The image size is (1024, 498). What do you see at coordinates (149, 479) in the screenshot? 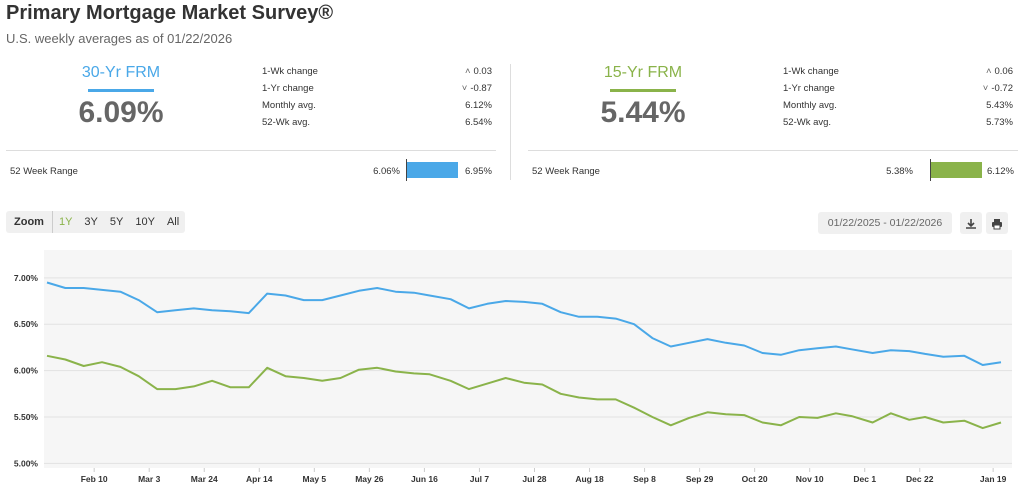
I see `x-tick-label: Mar 3` at bounding box center [149, 479].